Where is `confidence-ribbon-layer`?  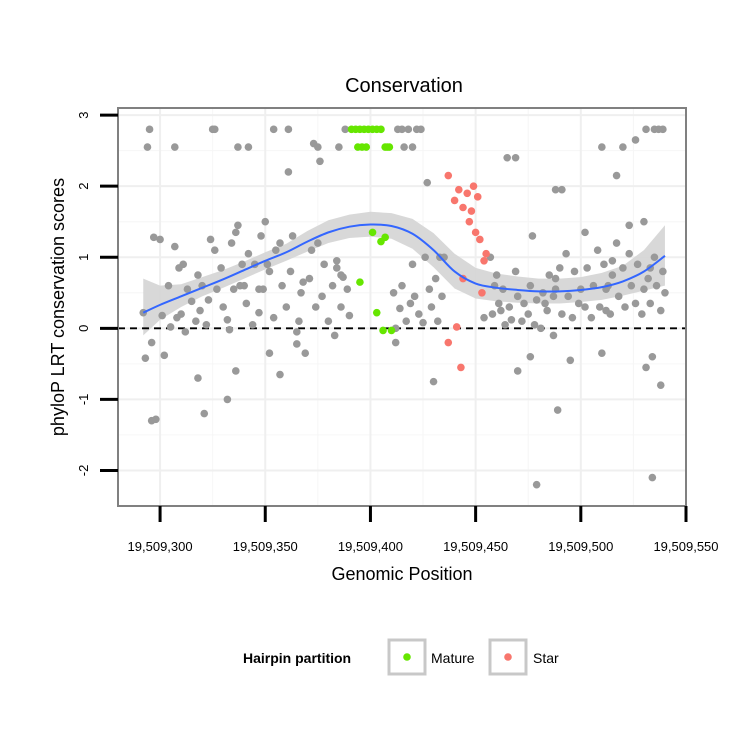 confidence-ribbon-layer is located at coordinates (404, 273).